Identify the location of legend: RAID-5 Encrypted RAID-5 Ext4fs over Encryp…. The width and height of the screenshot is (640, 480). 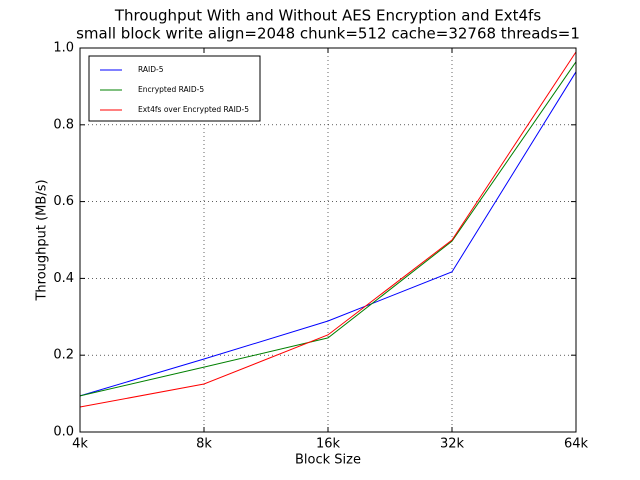
(174, 88).